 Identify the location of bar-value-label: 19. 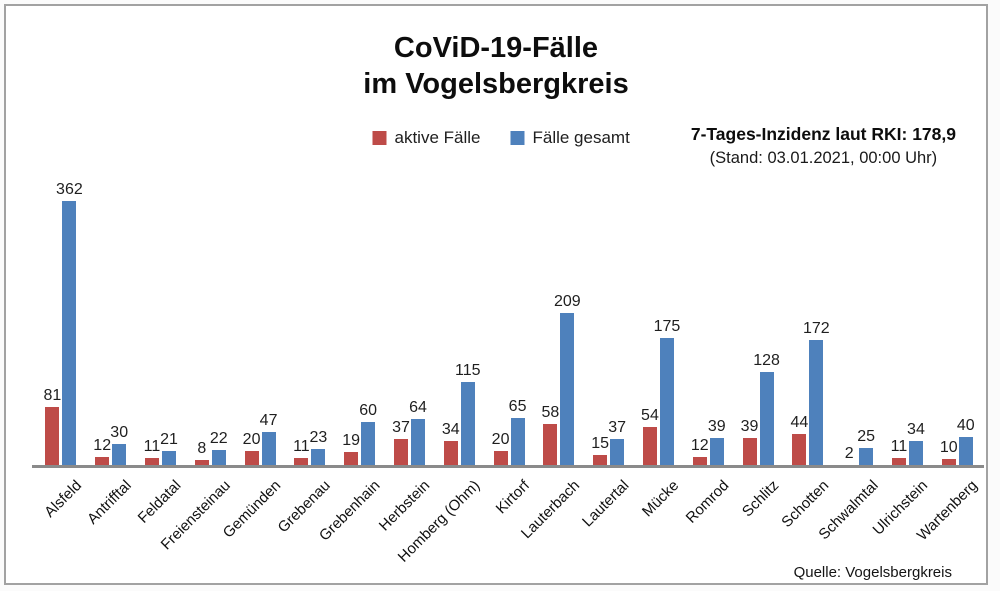
(351, 441).